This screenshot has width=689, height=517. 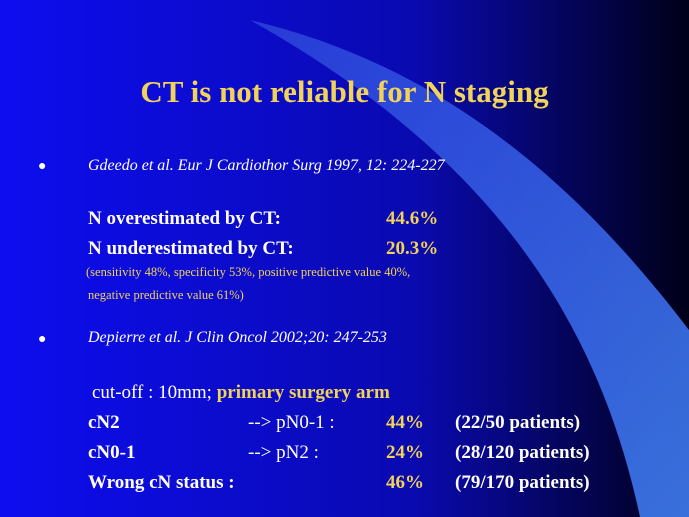 What do you see at coordinates (152, 392) in the screenshot?
I see `cutoff-text: cut-off : 10mm;` at bounding box center [152, 392].